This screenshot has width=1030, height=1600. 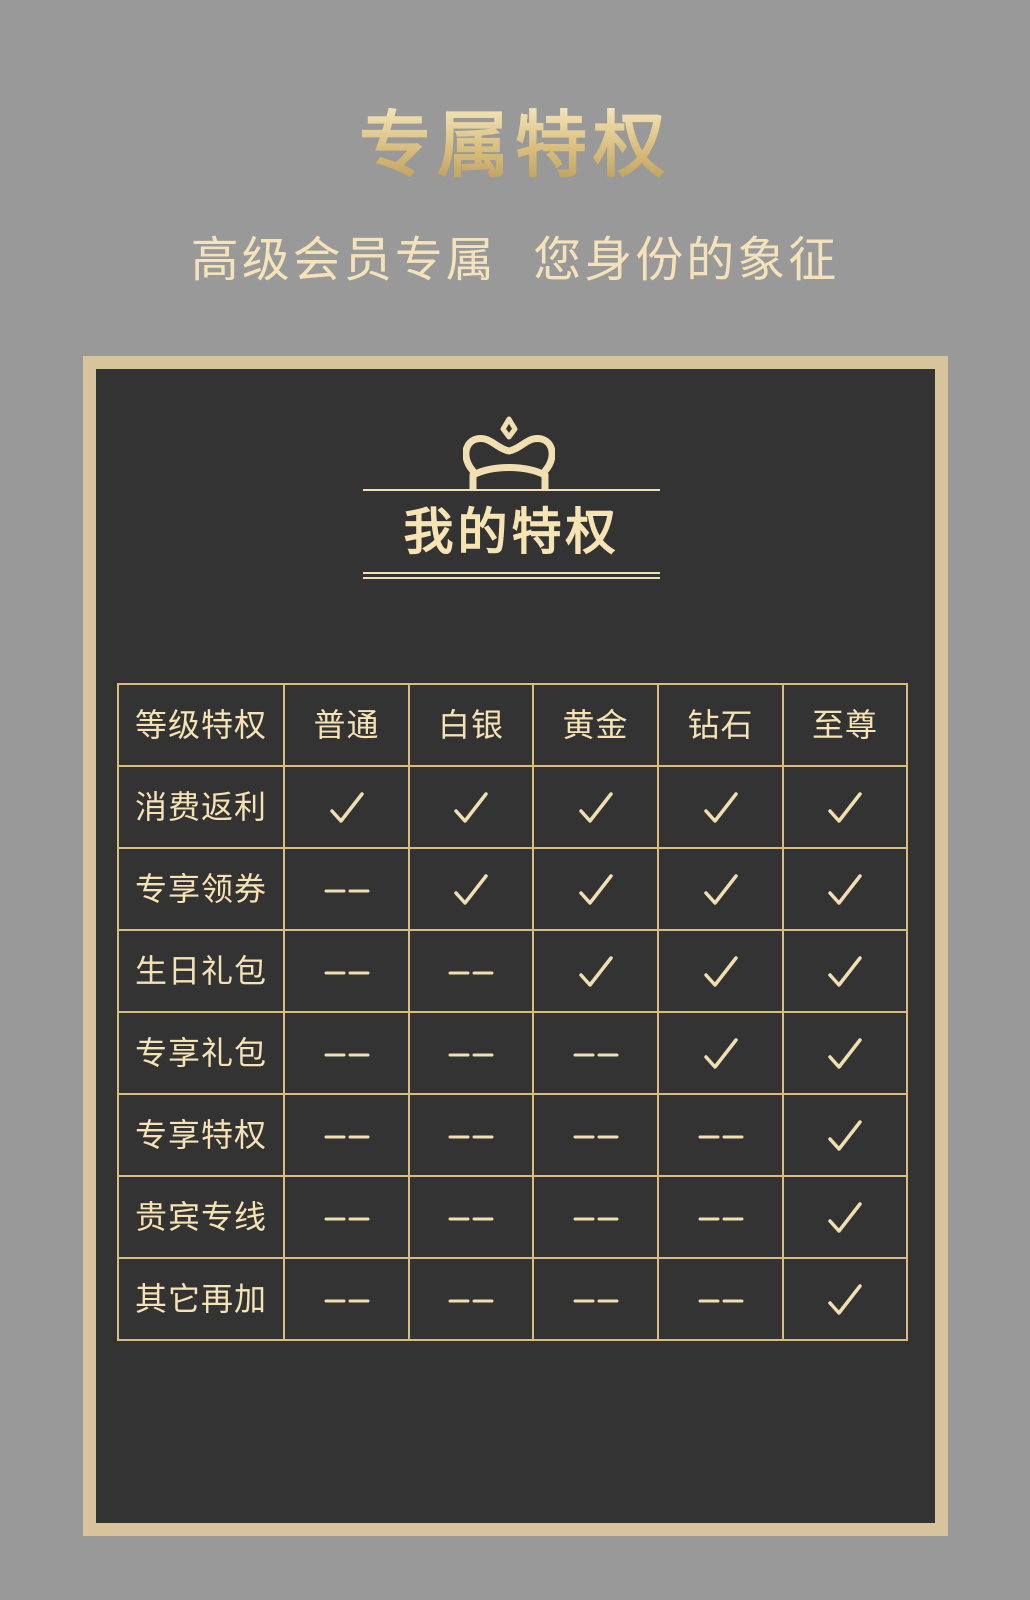 I want to click on page-title: 专属特权, so click(x=515, y=145).